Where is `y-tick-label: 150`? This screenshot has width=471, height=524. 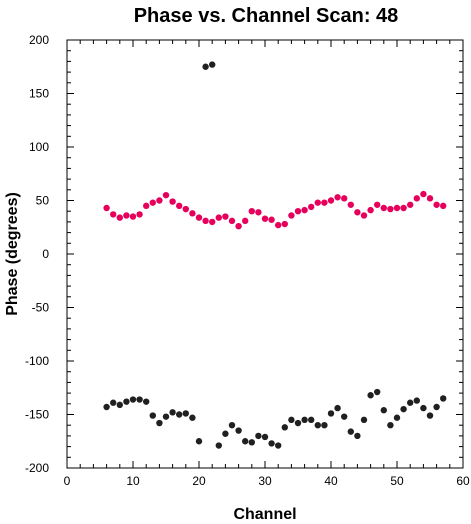 y-tick-label: 150 is located at coordinates (39, 94).